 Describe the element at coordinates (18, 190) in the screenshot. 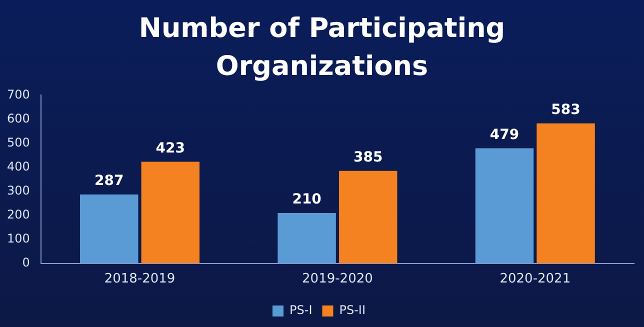

I see `y-tick-label: 300` at that location.